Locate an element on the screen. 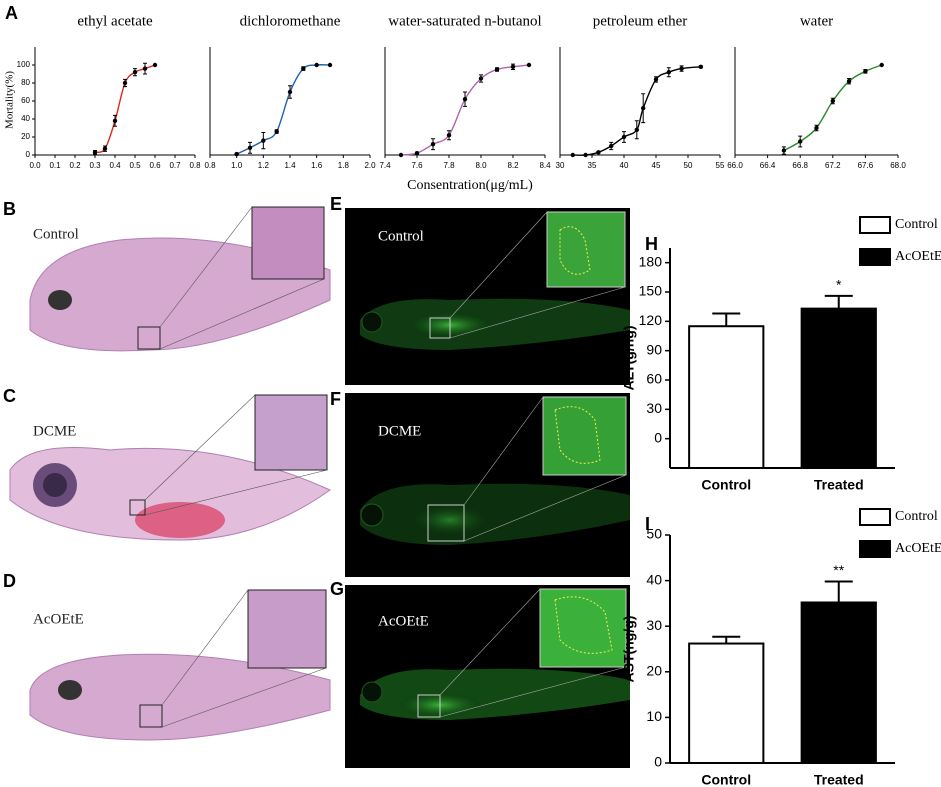 This screenshot has width=941, height=787. x-tick-label: 55 is located at coordinates (720, 165).